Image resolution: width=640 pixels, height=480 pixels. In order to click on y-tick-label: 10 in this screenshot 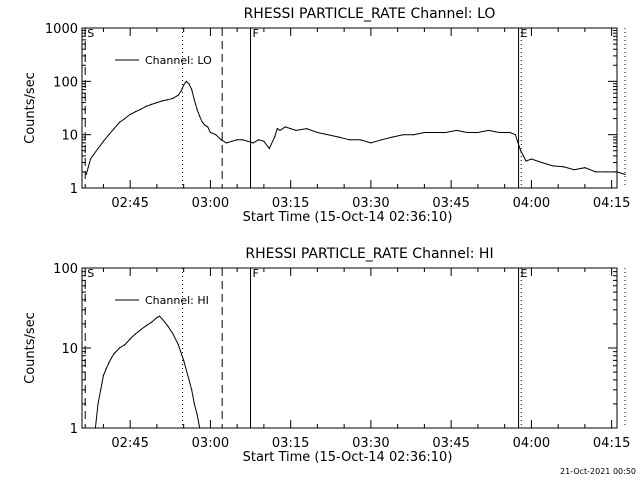, I will do `click(69, 136)`.